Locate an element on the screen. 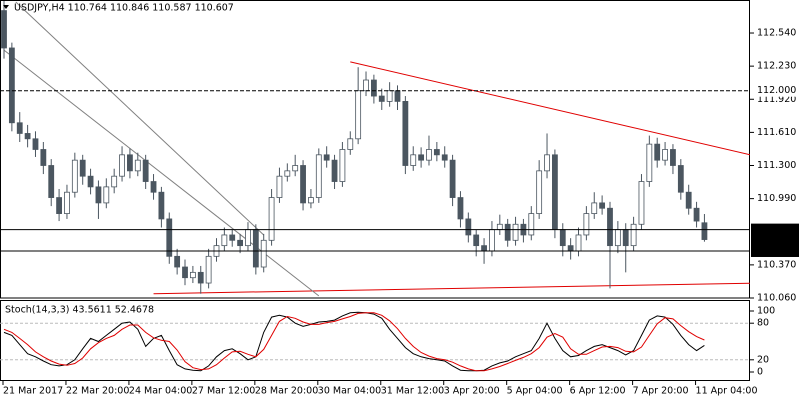 The height and width of the screenshot is (400, 800). y-tick-label: 111.300 is located at coordinates (776, 165).